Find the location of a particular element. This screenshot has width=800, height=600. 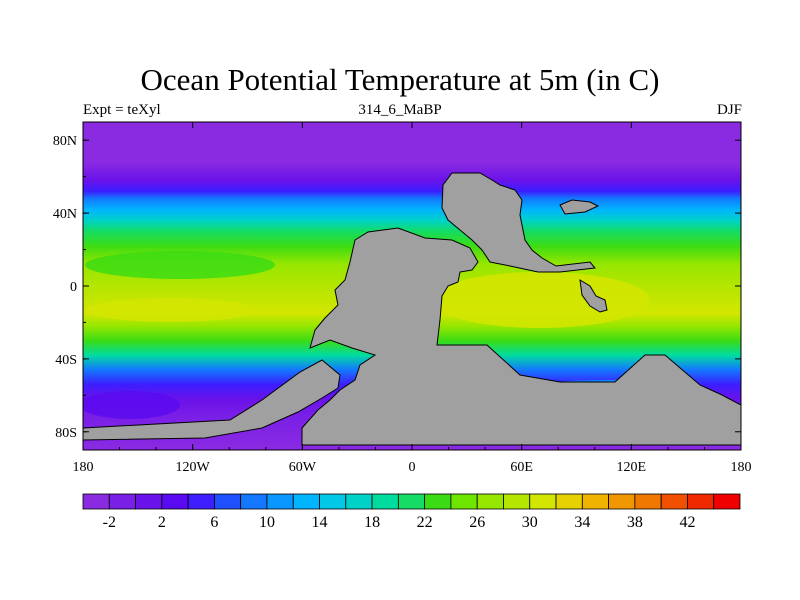

colorbar-label: 18 is located at coordinates (372, 522).